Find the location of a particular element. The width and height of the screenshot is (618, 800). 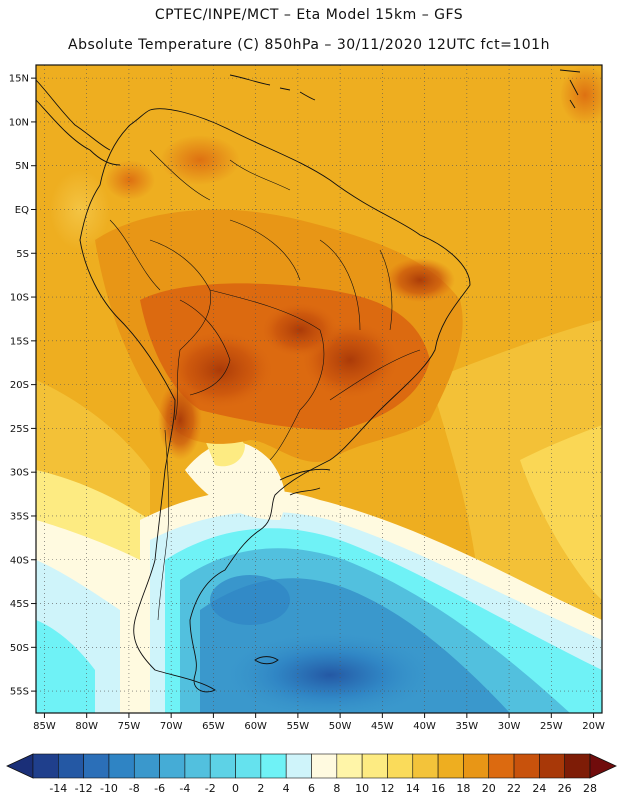

field-hot-argentina-north is located at coordinates (180, 420).